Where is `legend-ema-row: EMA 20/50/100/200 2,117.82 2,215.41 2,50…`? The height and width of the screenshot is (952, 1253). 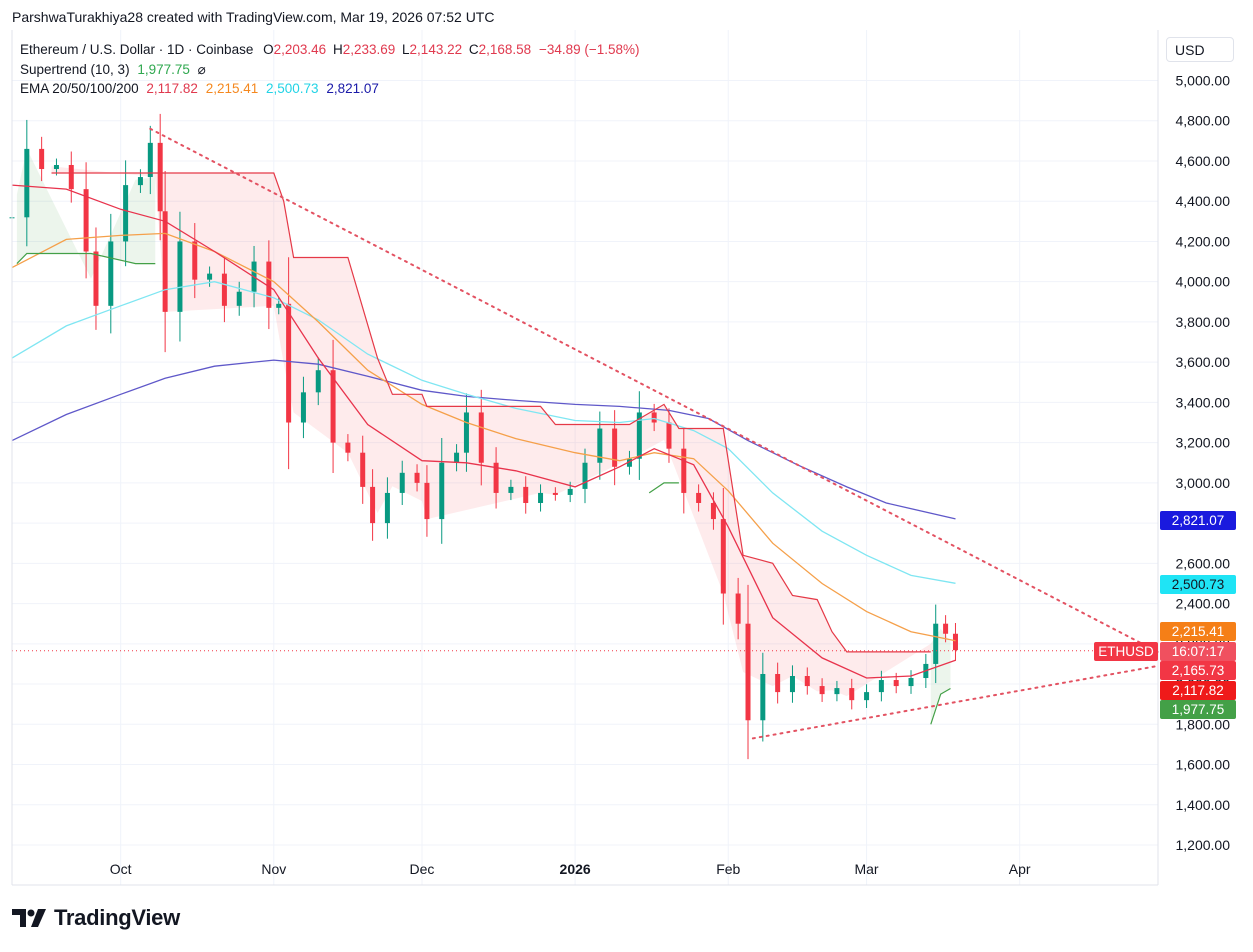
legend-ema-row: EMA 20/50/100/200 2,117.82 2,215.41 2,50… is located at coordinates (330, 89).